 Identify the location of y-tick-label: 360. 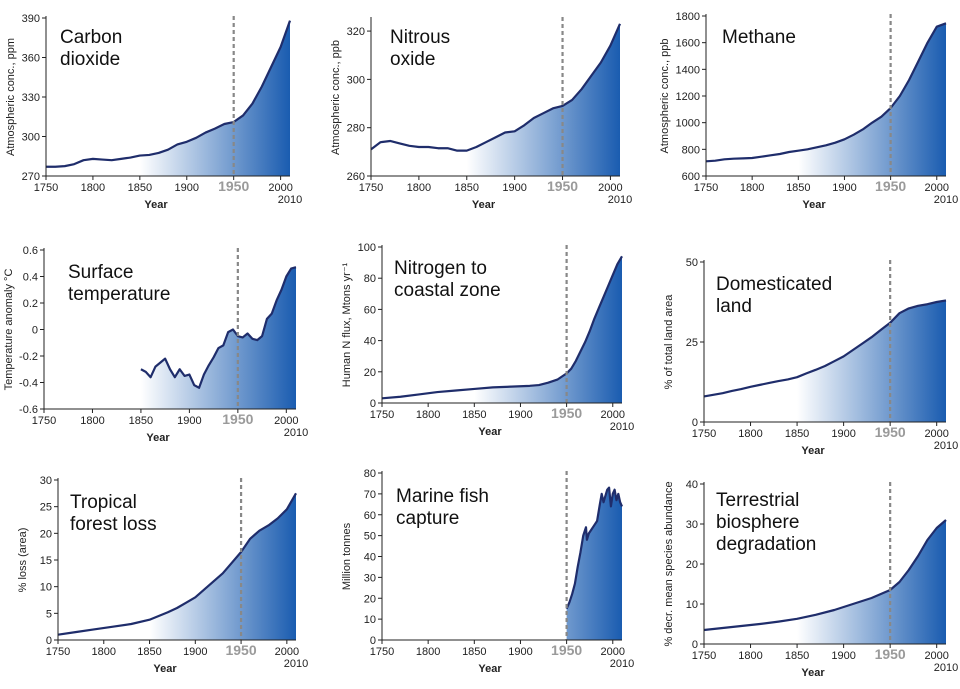
(31, 59).